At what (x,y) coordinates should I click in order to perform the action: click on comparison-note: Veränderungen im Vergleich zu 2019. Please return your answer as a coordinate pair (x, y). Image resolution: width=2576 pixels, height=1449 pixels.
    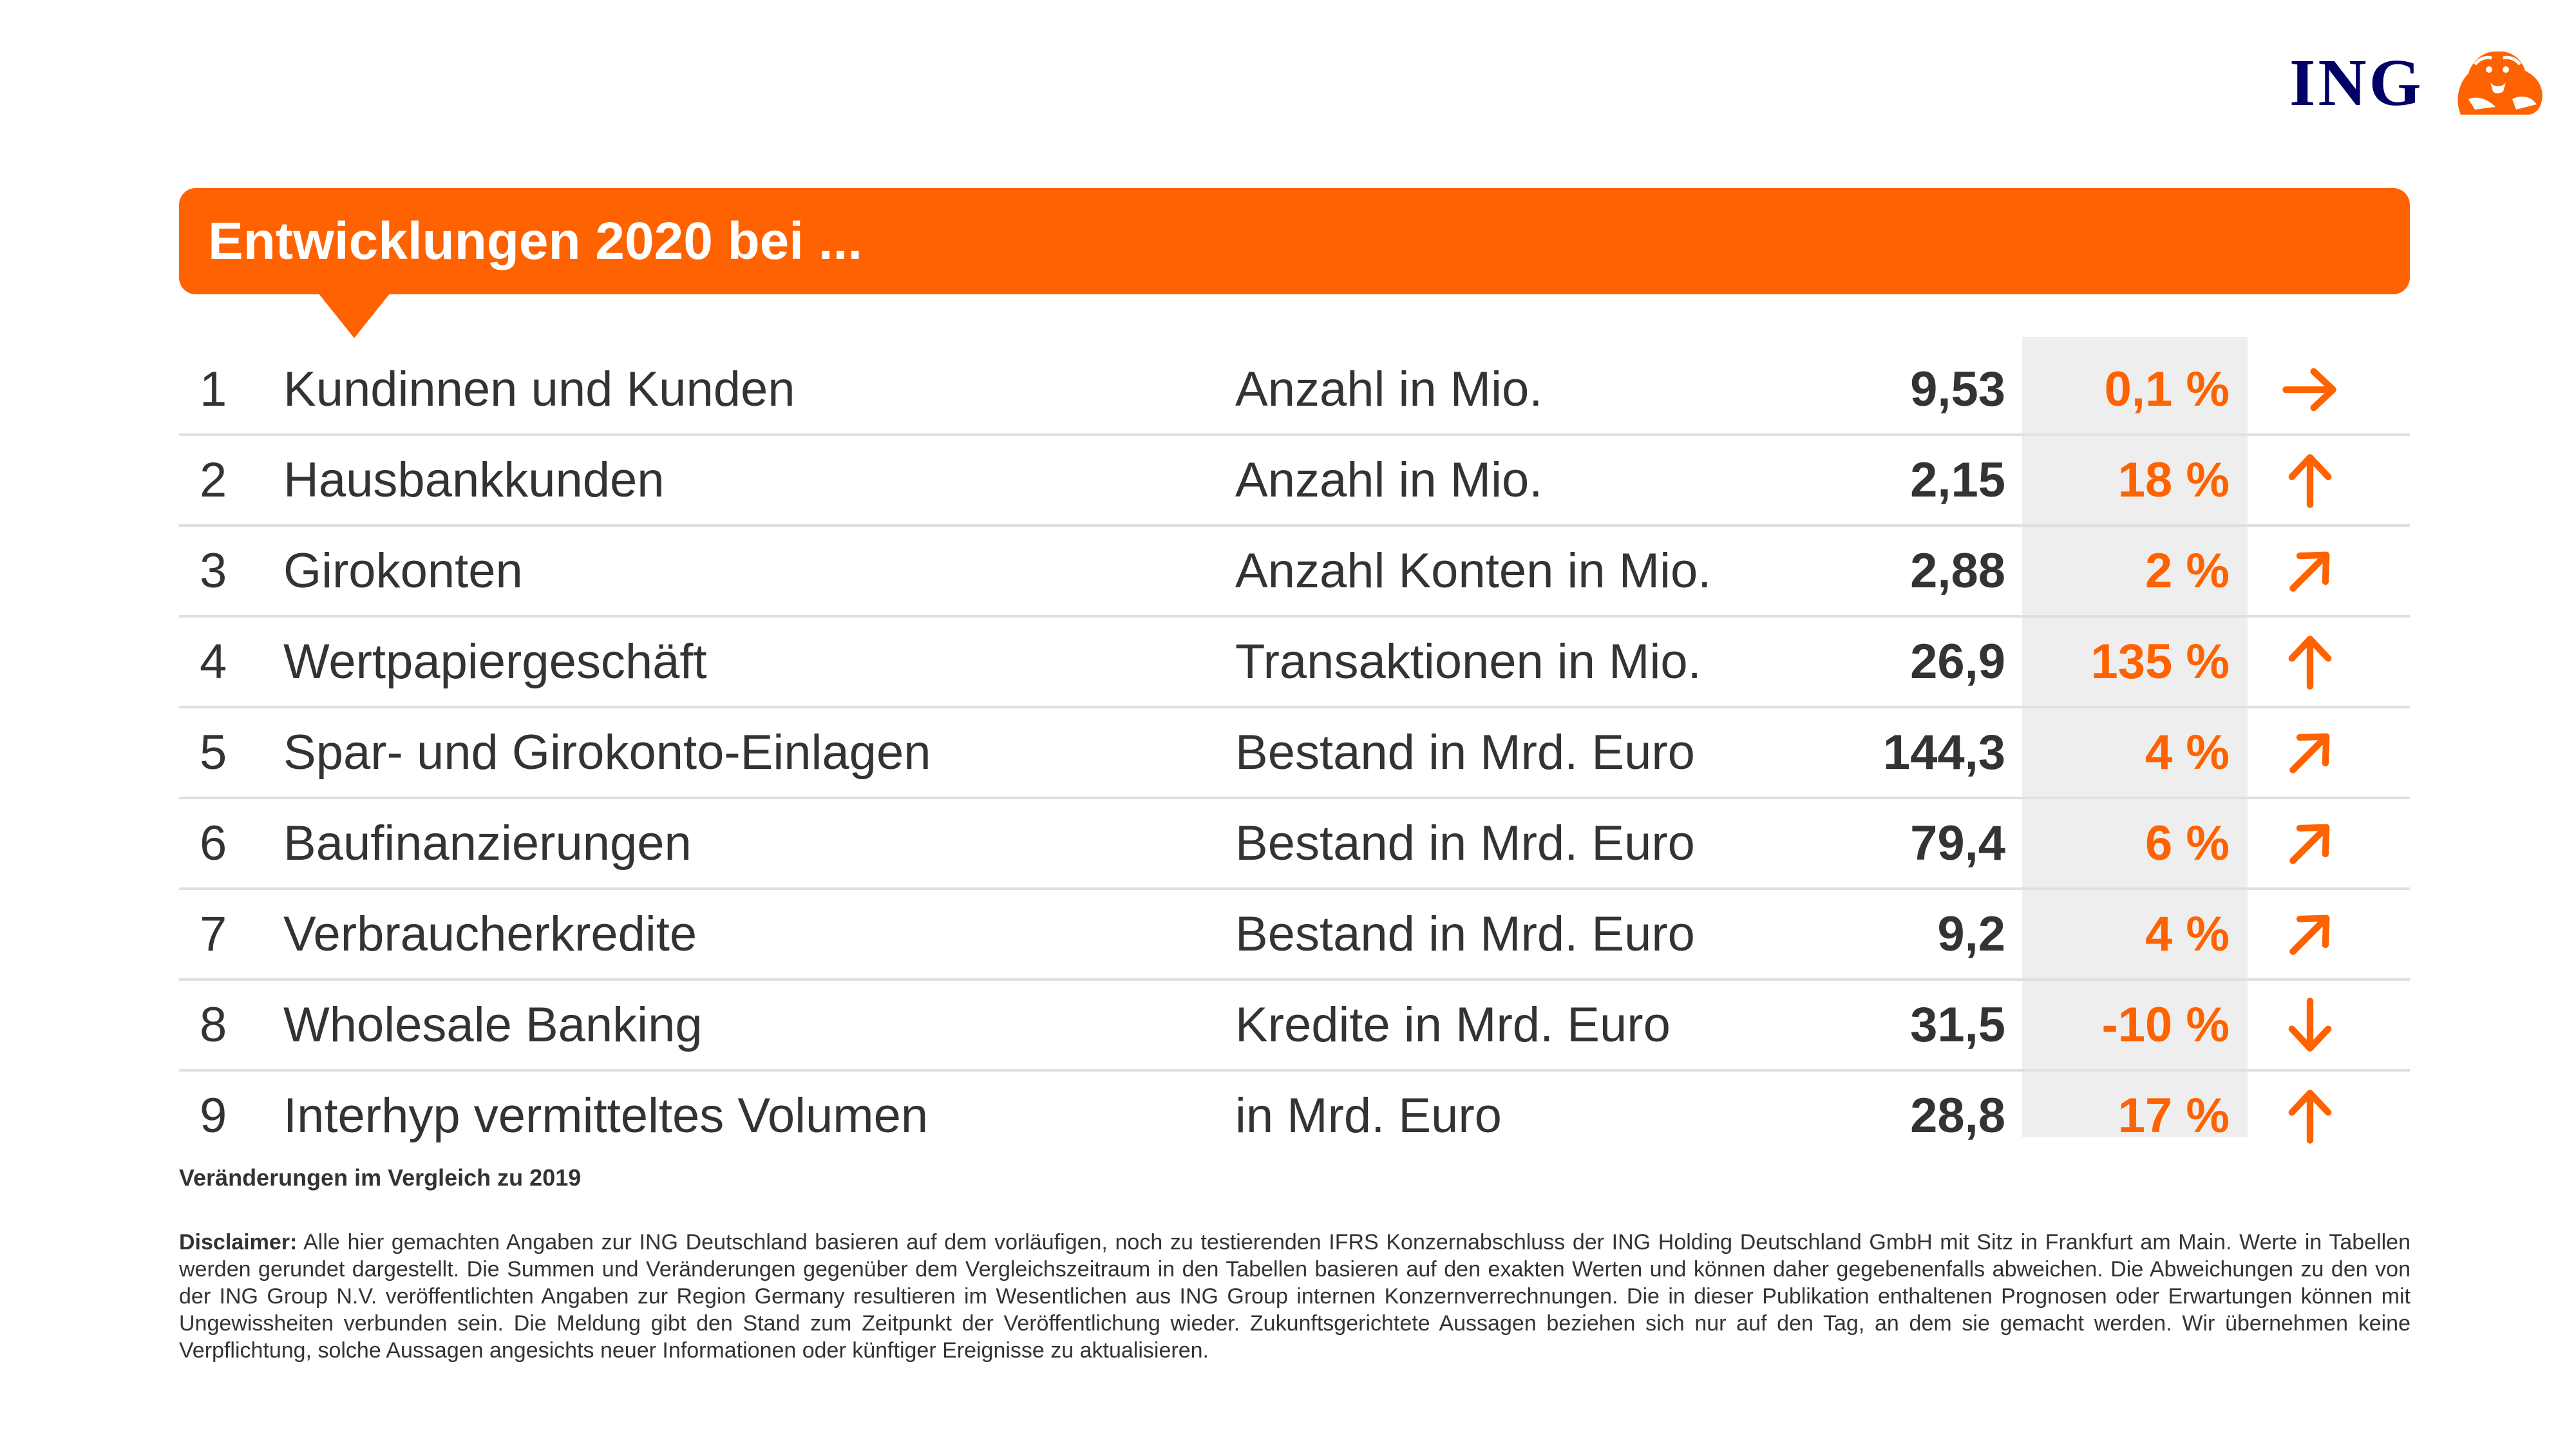
    Looking at the image, I should click on (381, 1177).